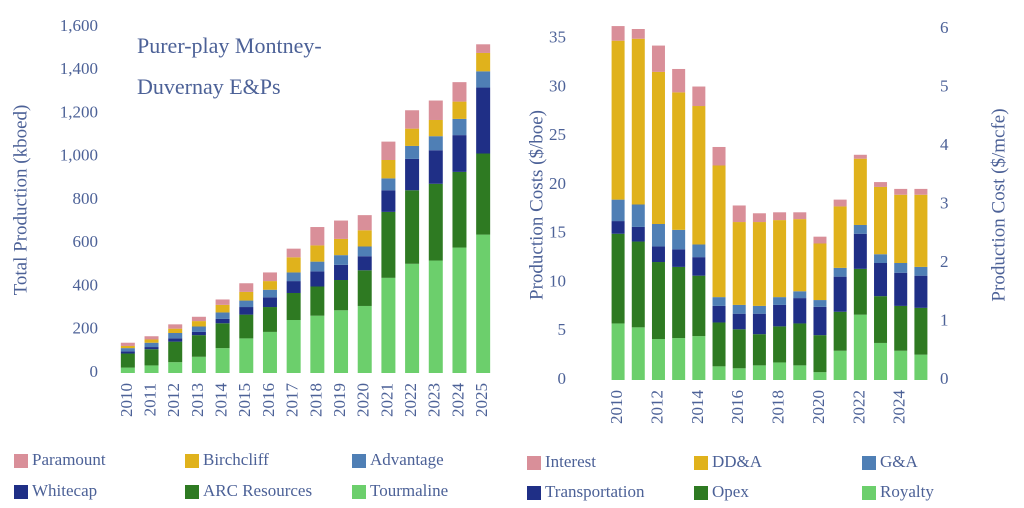 Image resolution: width=1024 pixels, height=508 pixels. I want to click on y-tick-label: 30, so click(557, 85).